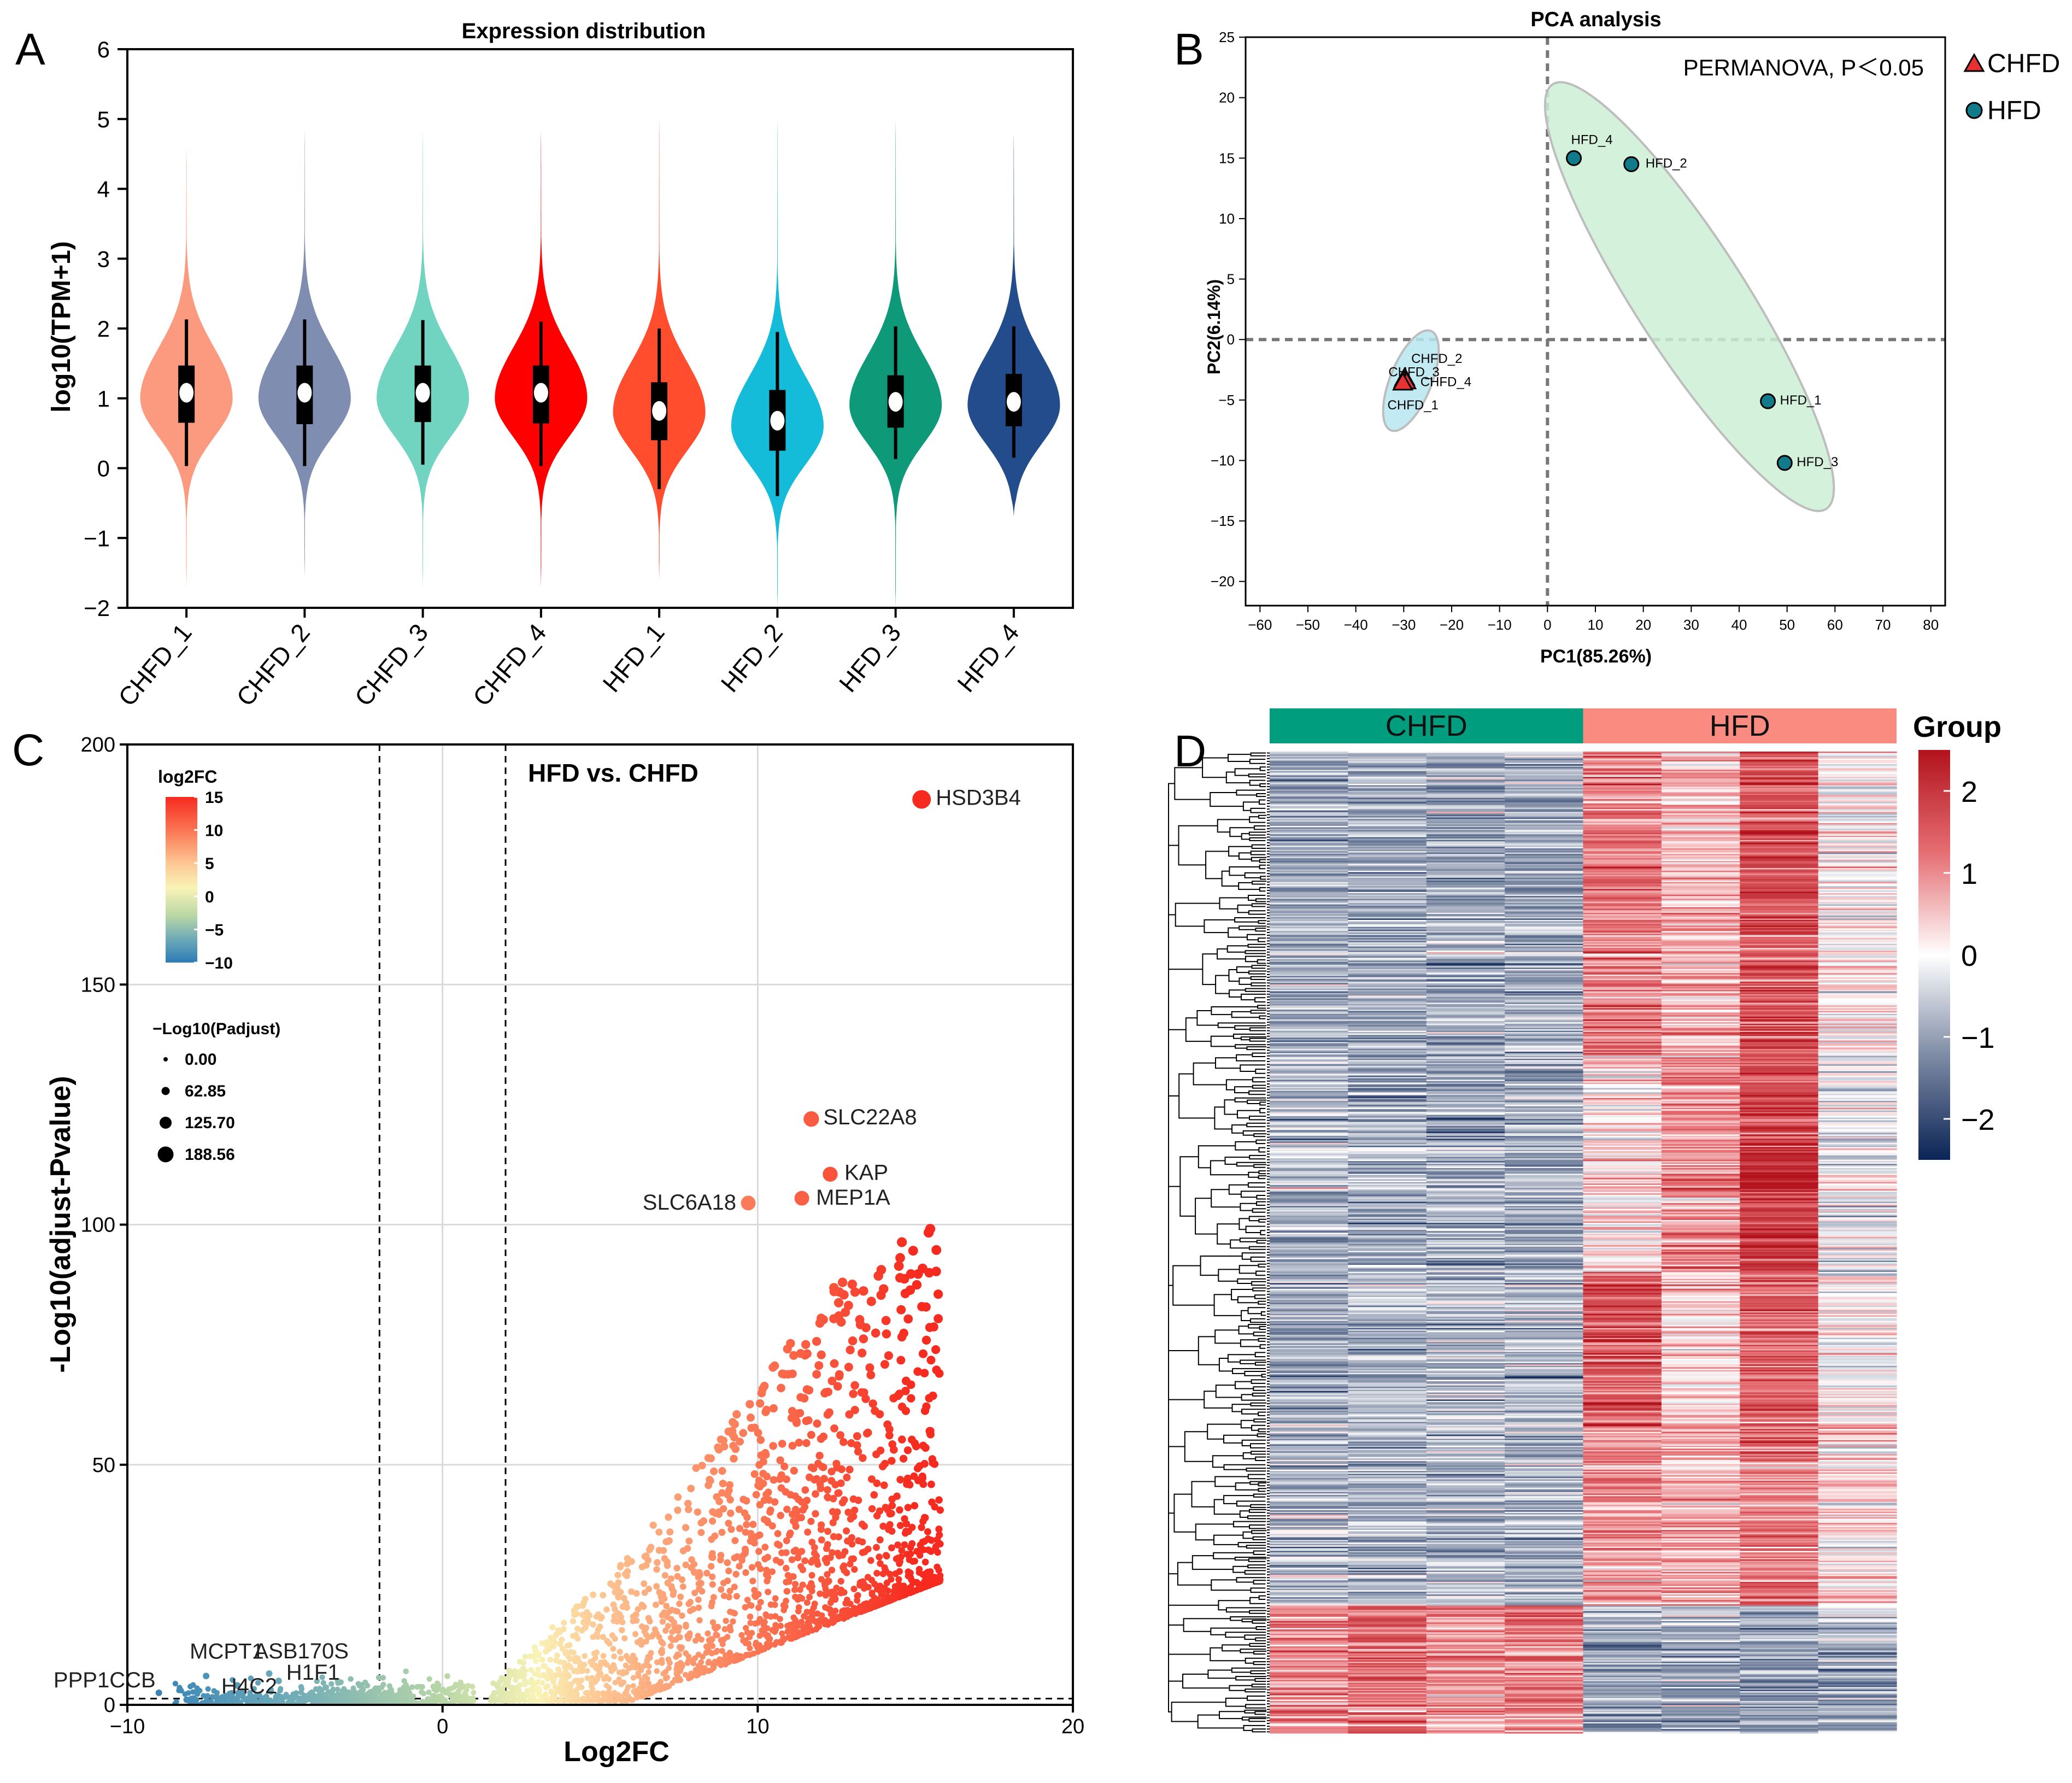 This screenshot has height=1783, width=2072. I want to click on panel-b-y-tick-label: 10, so click(1227, 218).